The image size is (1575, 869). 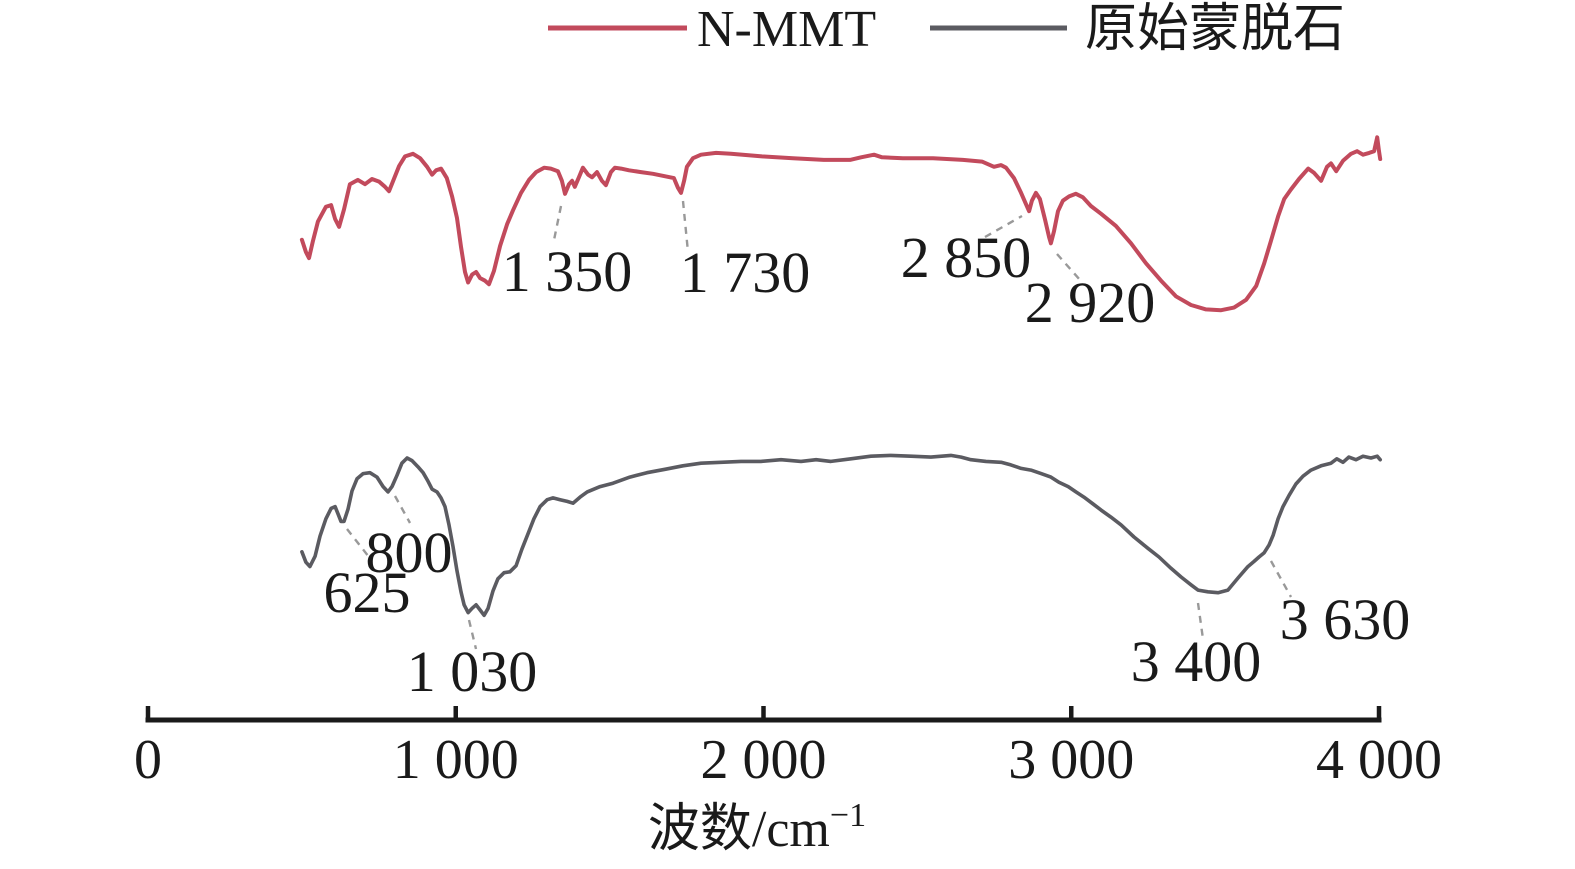 I want to click on peak-annotation-label: 2 920, so click(x=1090, y=302).